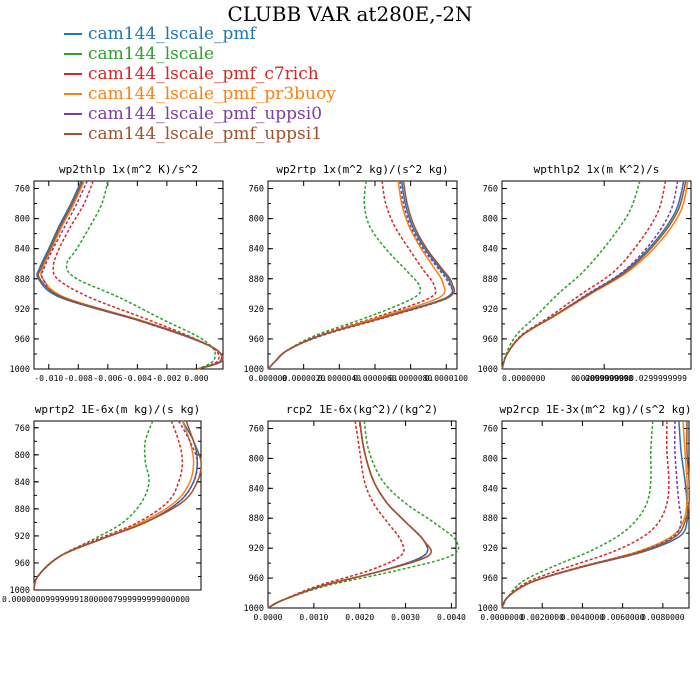  Describe the element at coordinates (340, 378) in the screenshot. I see `x-tick-label: 0.0000040` at that location.